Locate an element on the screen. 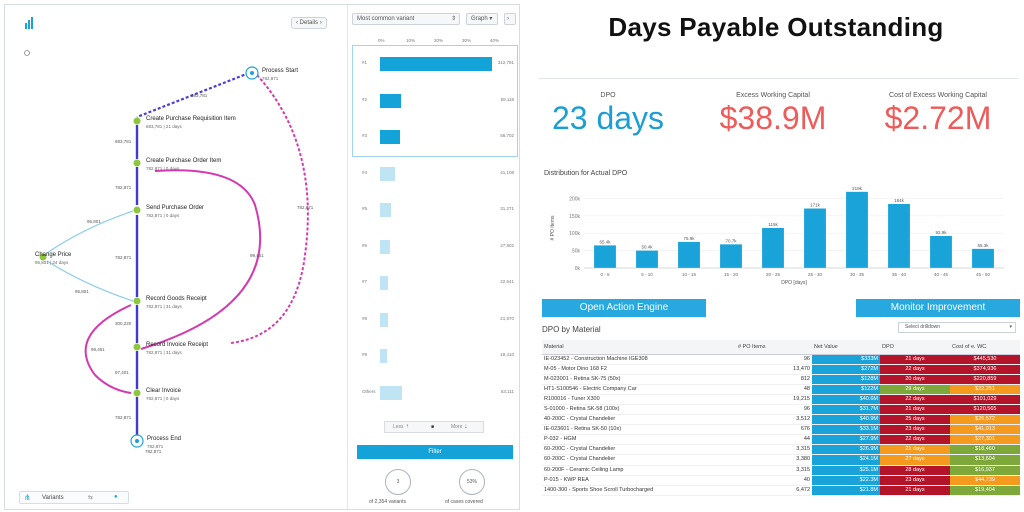 This screenshot has height=512, width=1024. cell-po-items: 19,215 is located at coordinates (774, 399).